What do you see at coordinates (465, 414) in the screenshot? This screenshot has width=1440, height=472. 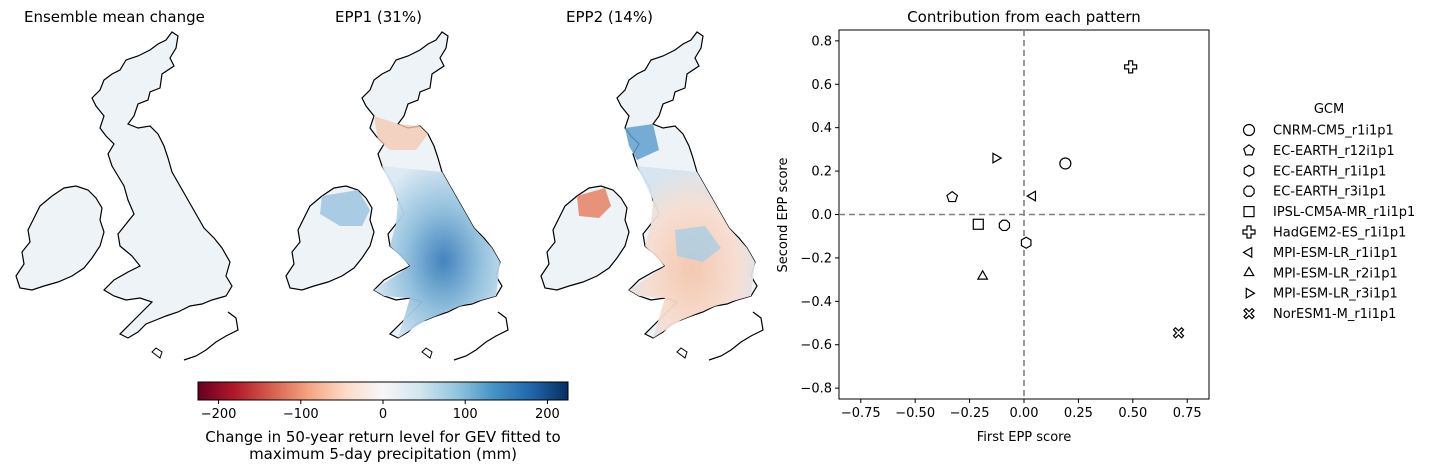 I see `colorbar-tick-label: 100` at bounding box center [465, 414].